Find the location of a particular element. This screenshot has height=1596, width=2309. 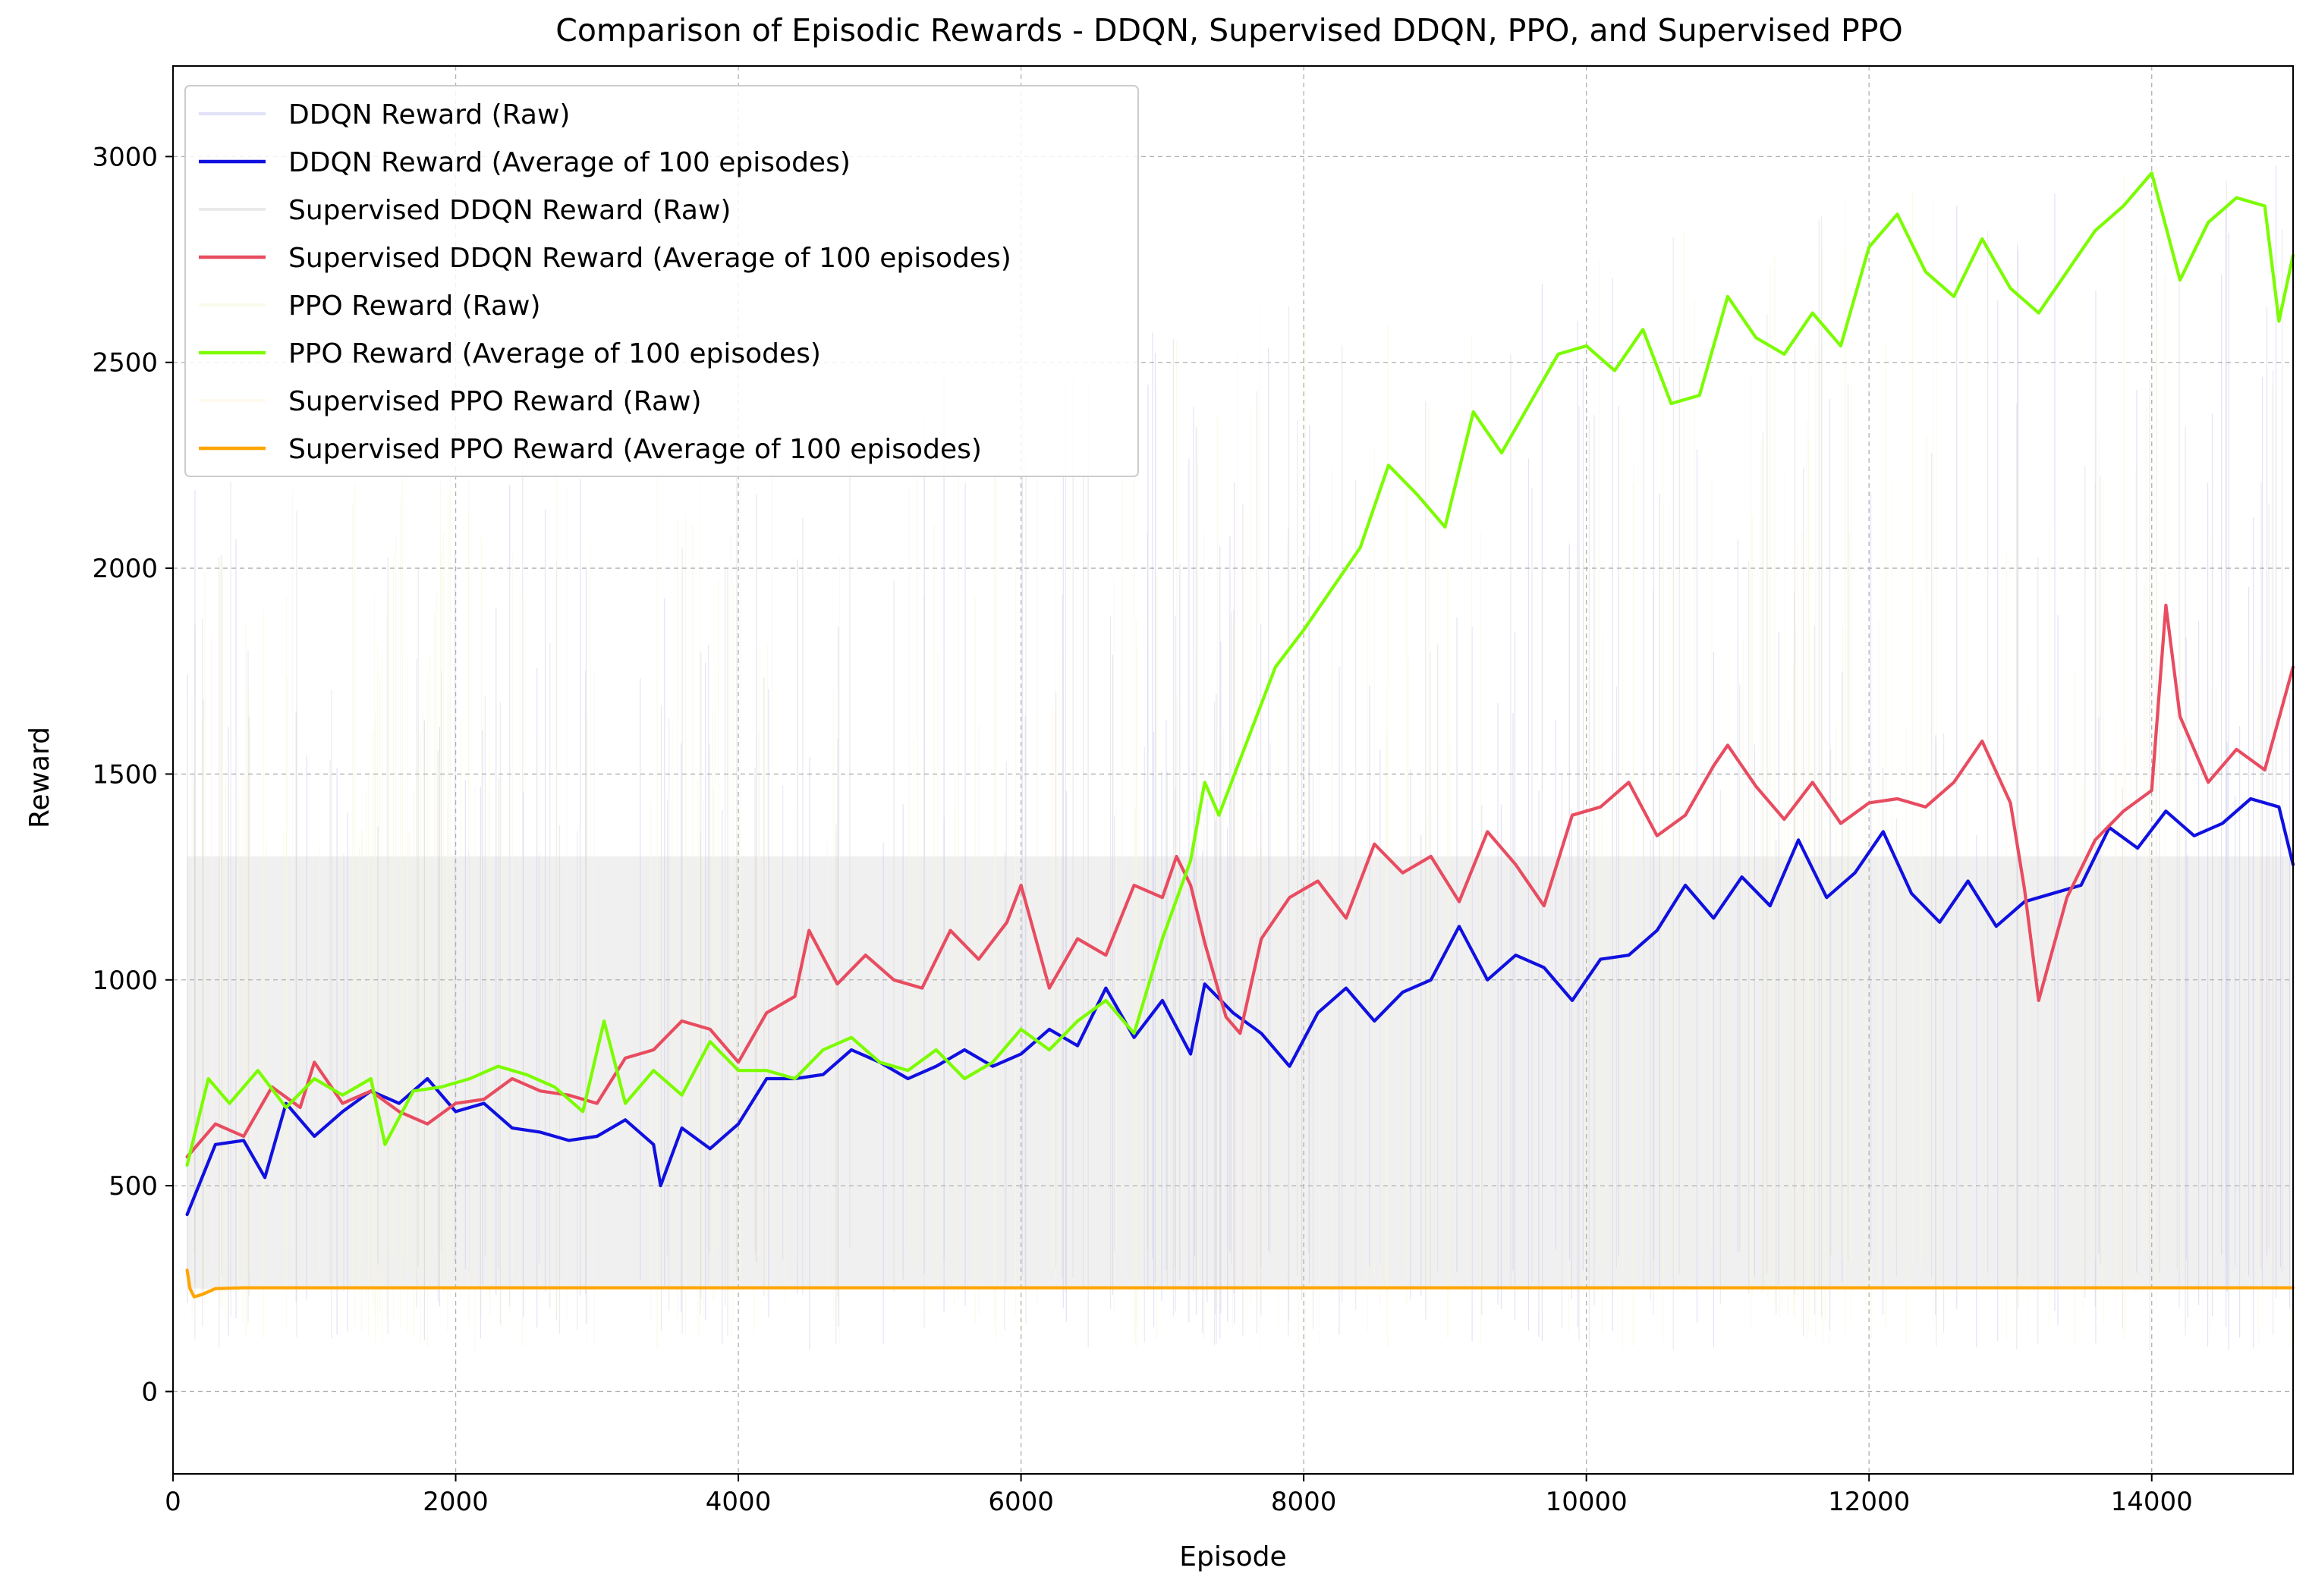

x-tick-label: 2000 is located at coordinates (456, 1502).